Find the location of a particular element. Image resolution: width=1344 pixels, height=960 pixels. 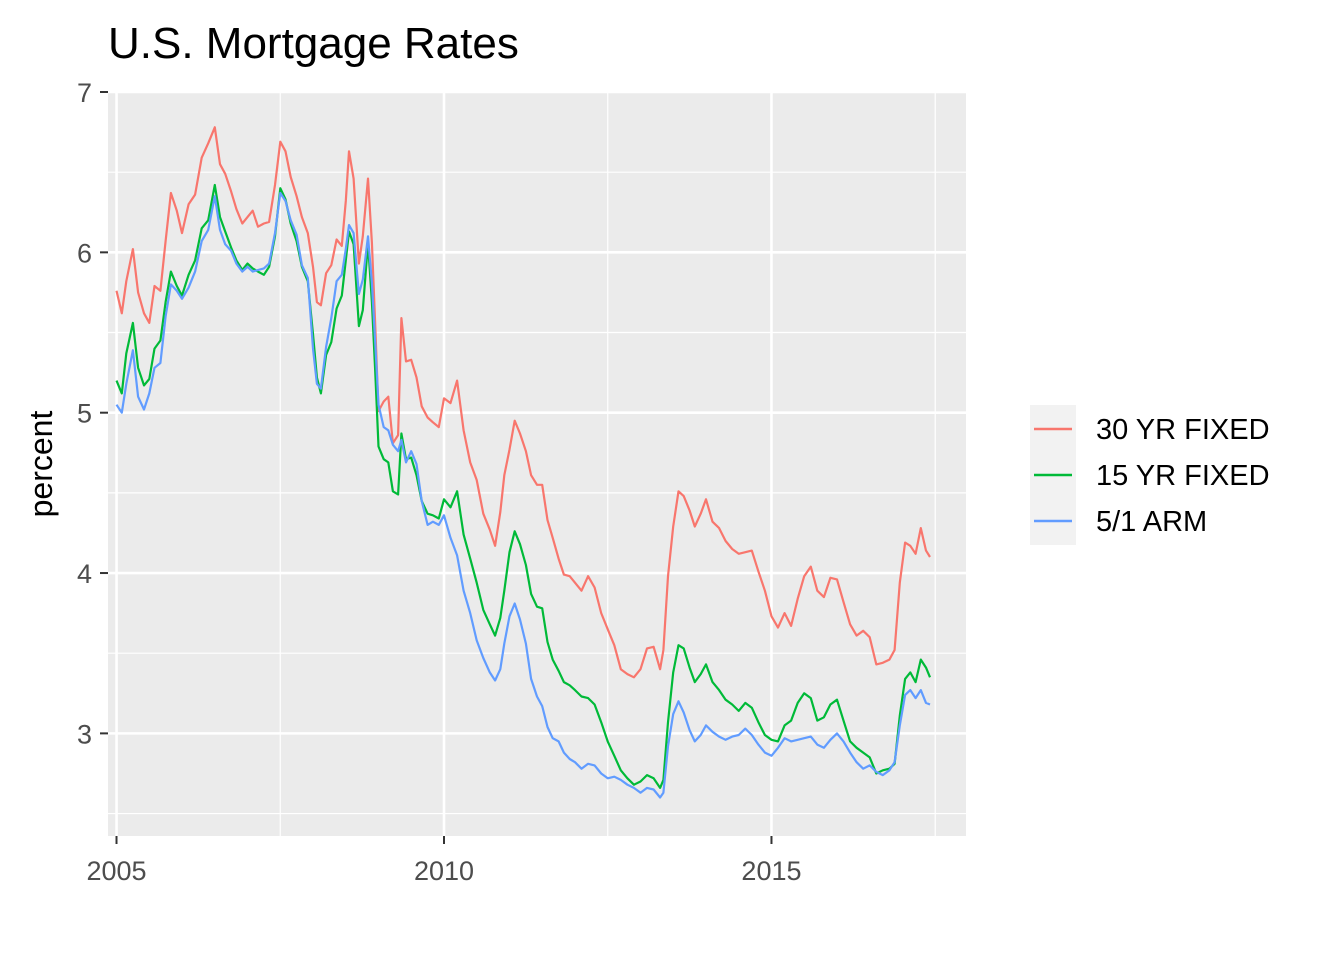

y-tick-label: 7 is located at coordinates (84, 93).